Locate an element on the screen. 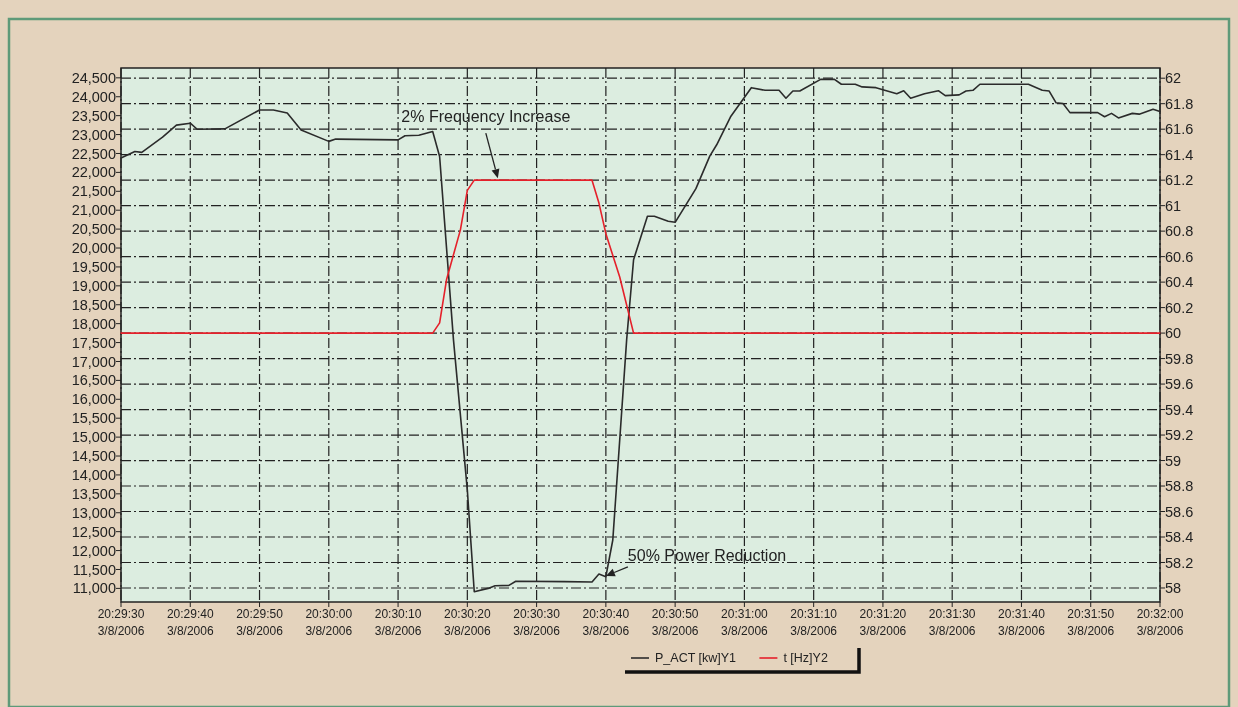 The height and width of the screenshot is (707, 1238). y-tick-label: 18,000 is located at coordinates (93, 323).